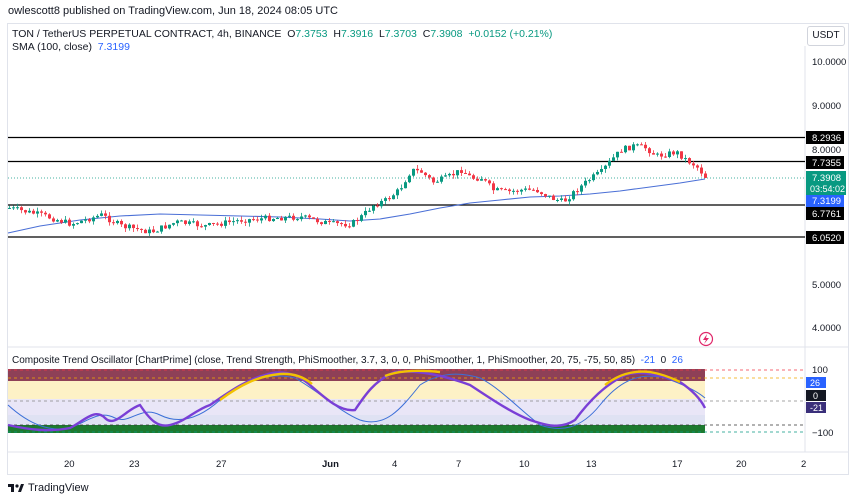 This screenshot has height=500, width=860. Describe the element at coordinates (706, 339) in the screenshot. I see `lightning-icon` at that location.